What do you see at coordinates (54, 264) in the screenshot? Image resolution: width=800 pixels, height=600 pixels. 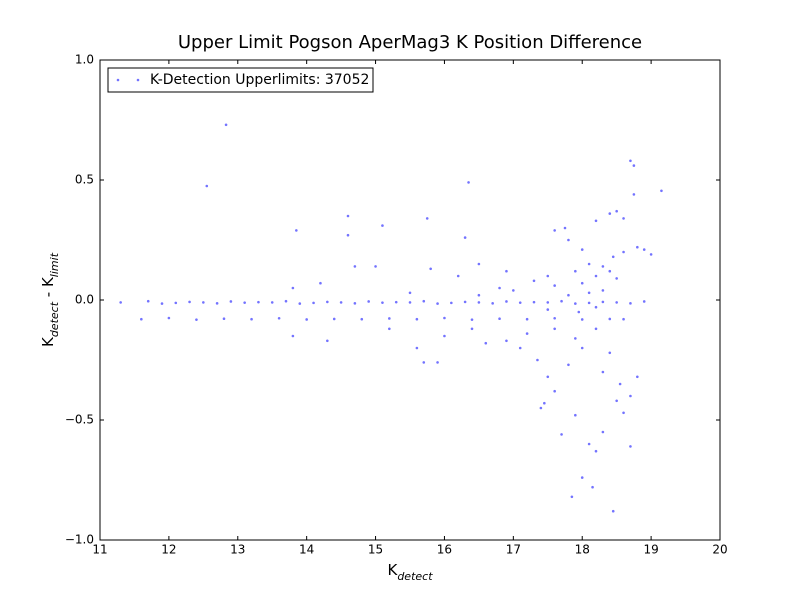 I see `y-axis-label-part: limit` at bounding box center [54, 264].